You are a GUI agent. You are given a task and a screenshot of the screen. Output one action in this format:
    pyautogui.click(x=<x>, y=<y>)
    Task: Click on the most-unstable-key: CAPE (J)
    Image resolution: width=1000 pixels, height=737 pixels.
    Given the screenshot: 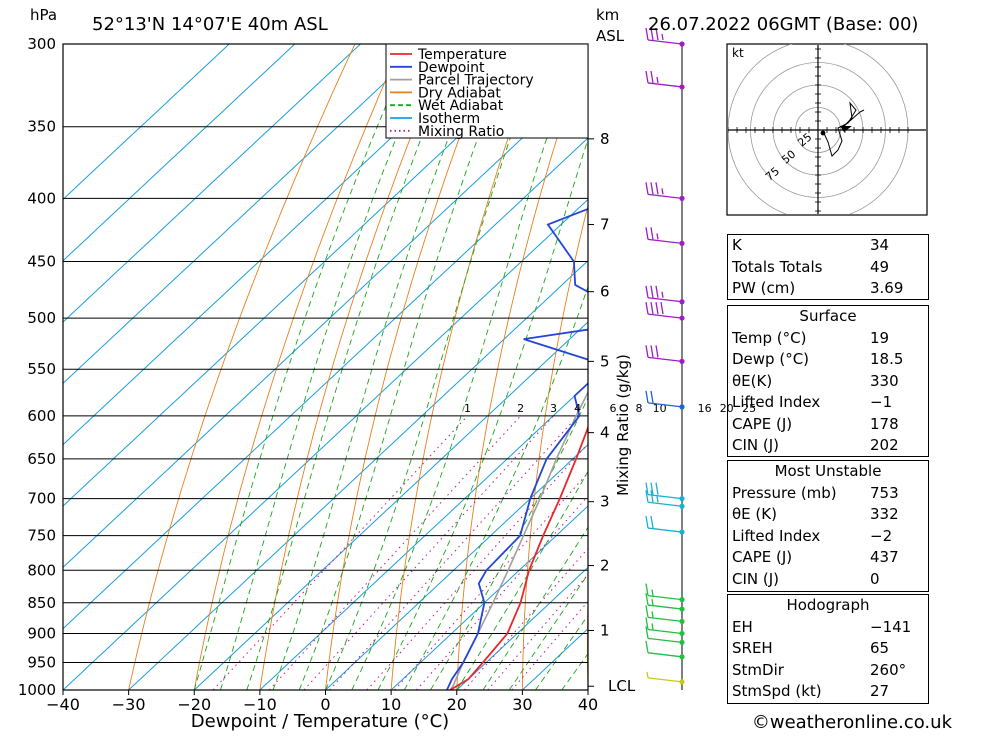 What is the action you would take?
    pyautogui.click(x=801, y=558)
    